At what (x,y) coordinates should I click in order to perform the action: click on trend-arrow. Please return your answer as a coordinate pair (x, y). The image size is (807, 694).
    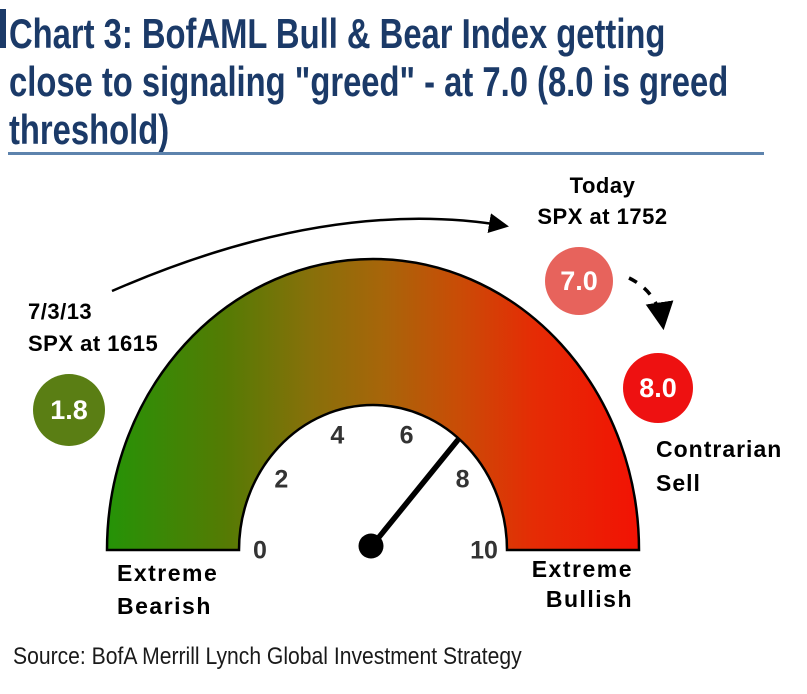
    Looking at the image, I should click on (310, 253).